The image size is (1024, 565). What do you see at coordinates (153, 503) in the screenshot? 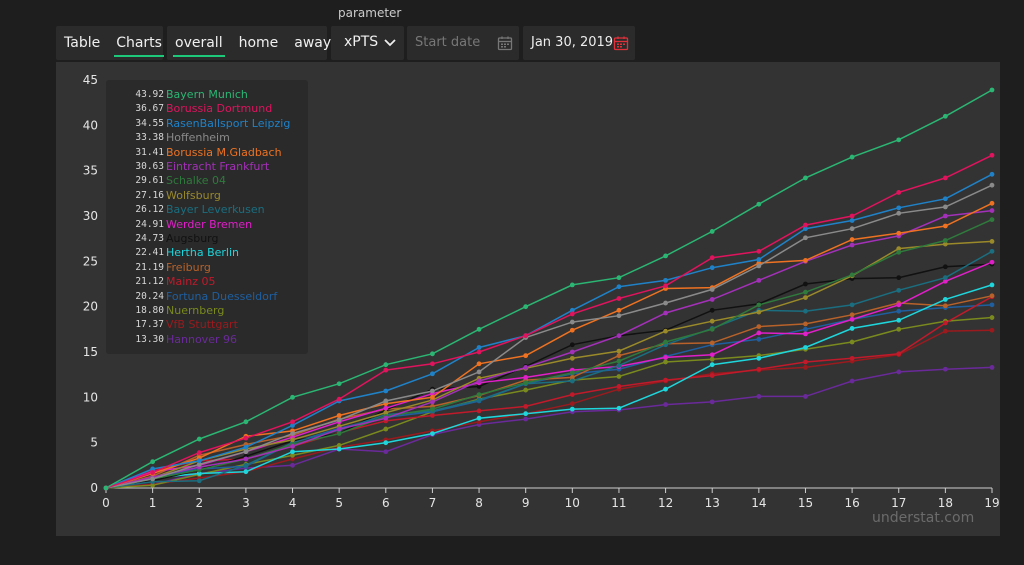
I see `x-tick-label: 1` at bounding box center [153, 503].